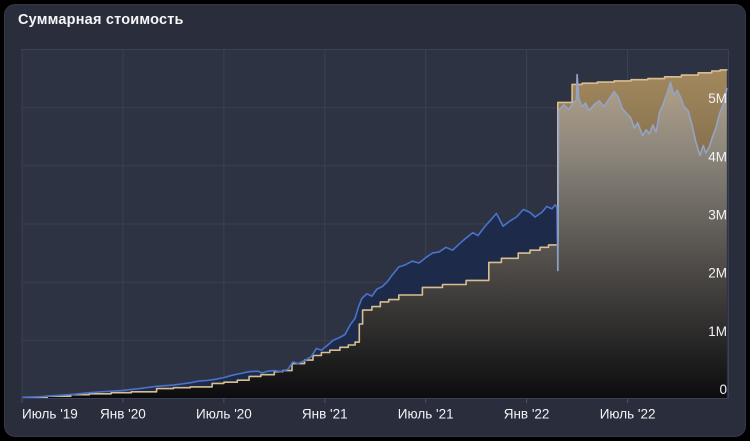 Image resolution: width=750 pixels, height=441 pixels. What do you see at coordinates (717, 273) in the screenshot?
I see `y-tick-label: 2M` at bounding box center [717, 273].